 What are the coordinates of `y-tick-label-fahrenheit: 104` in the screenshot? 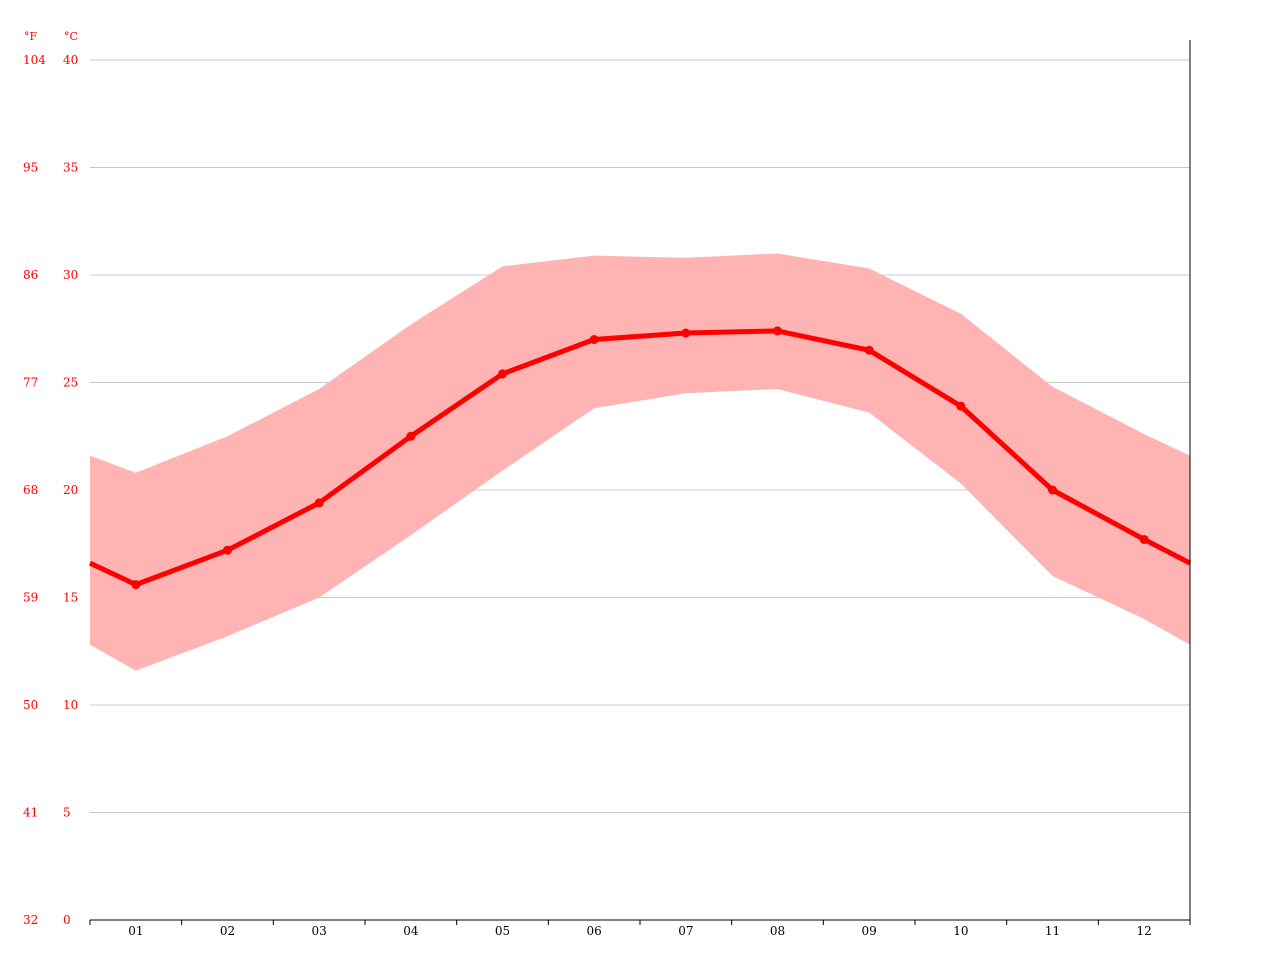 It's located at (34, 60).